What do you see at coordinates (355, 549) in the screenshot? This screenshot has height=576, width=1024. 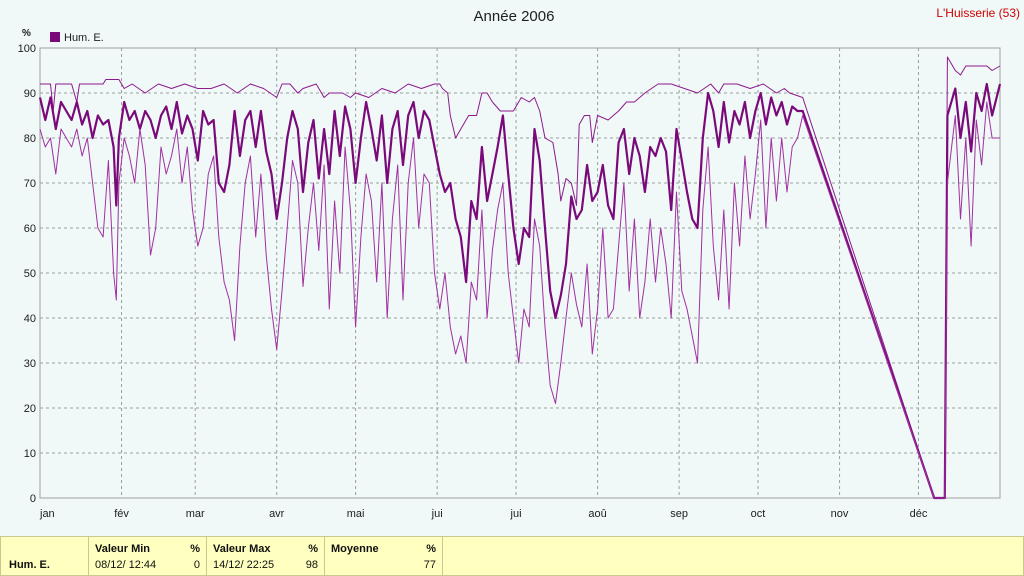 I see `stats-mean-header: Moyenne` at bounding box center [355, 549].